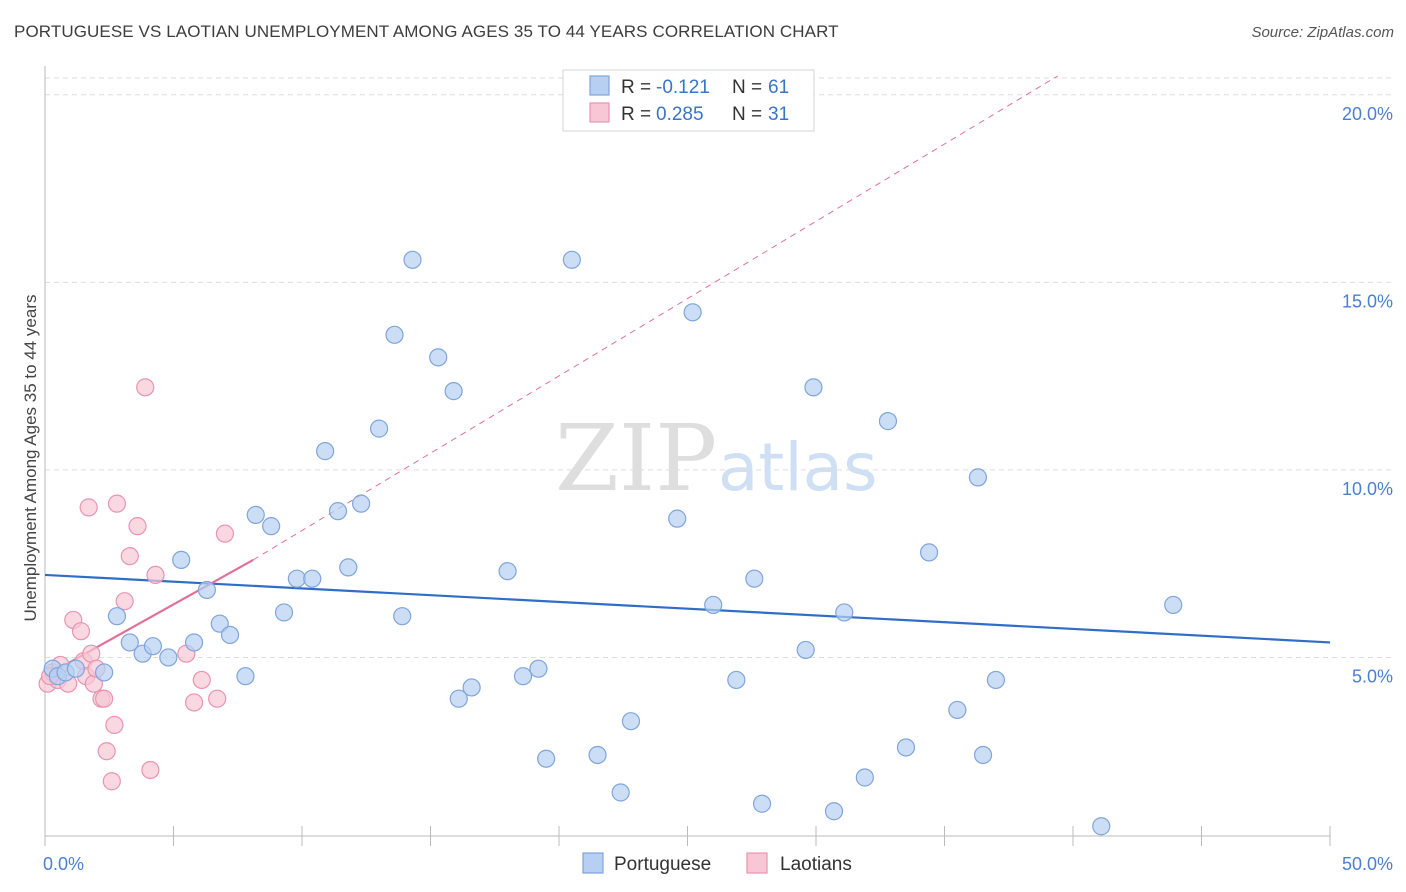  Describe the element at coordinates (757, 863) in the screenshot. I see `bottom-legend-swatch-laotians` at that location.